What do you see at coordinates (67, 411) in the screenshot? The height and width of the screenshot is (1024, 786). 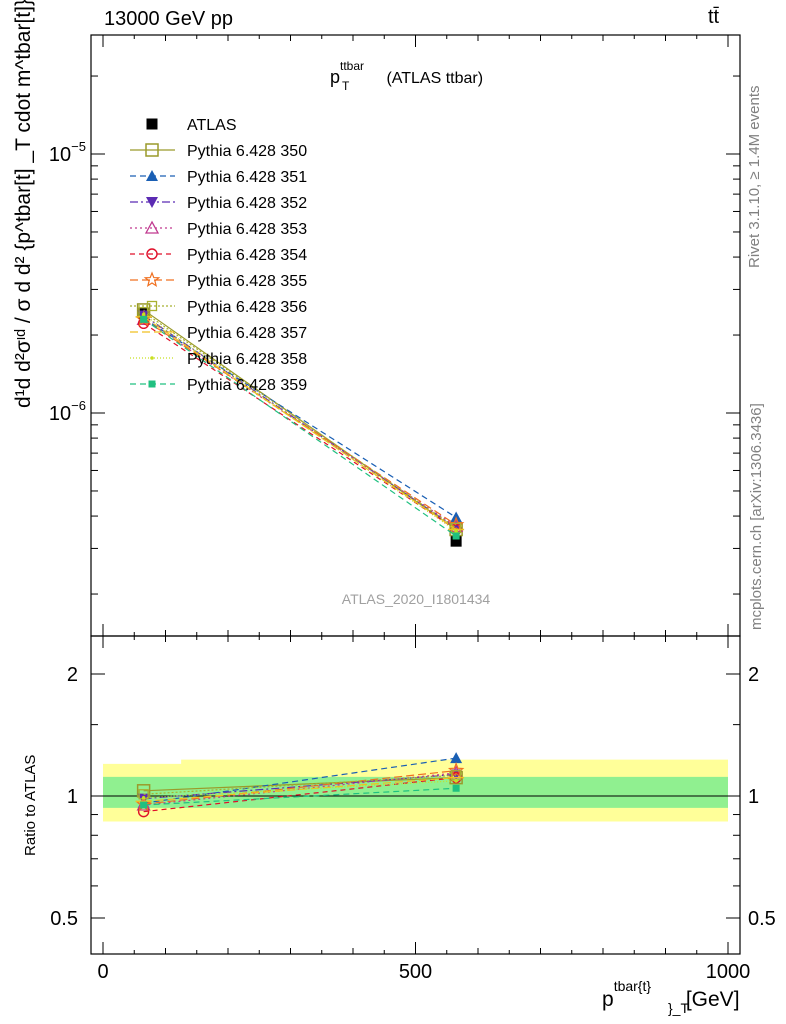 I see `y-tick-label-main--6: 10⁻⁶` at bounding box center [67, 411].